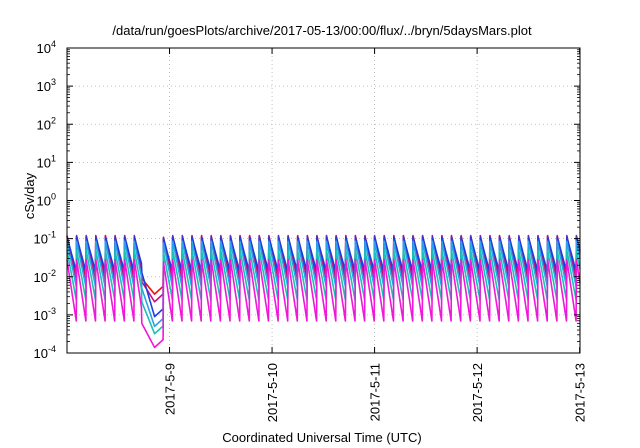  Describe the element at coordinates (29, 195) in the screenshot. I see `y-axis-label: cSv/day` at that location.